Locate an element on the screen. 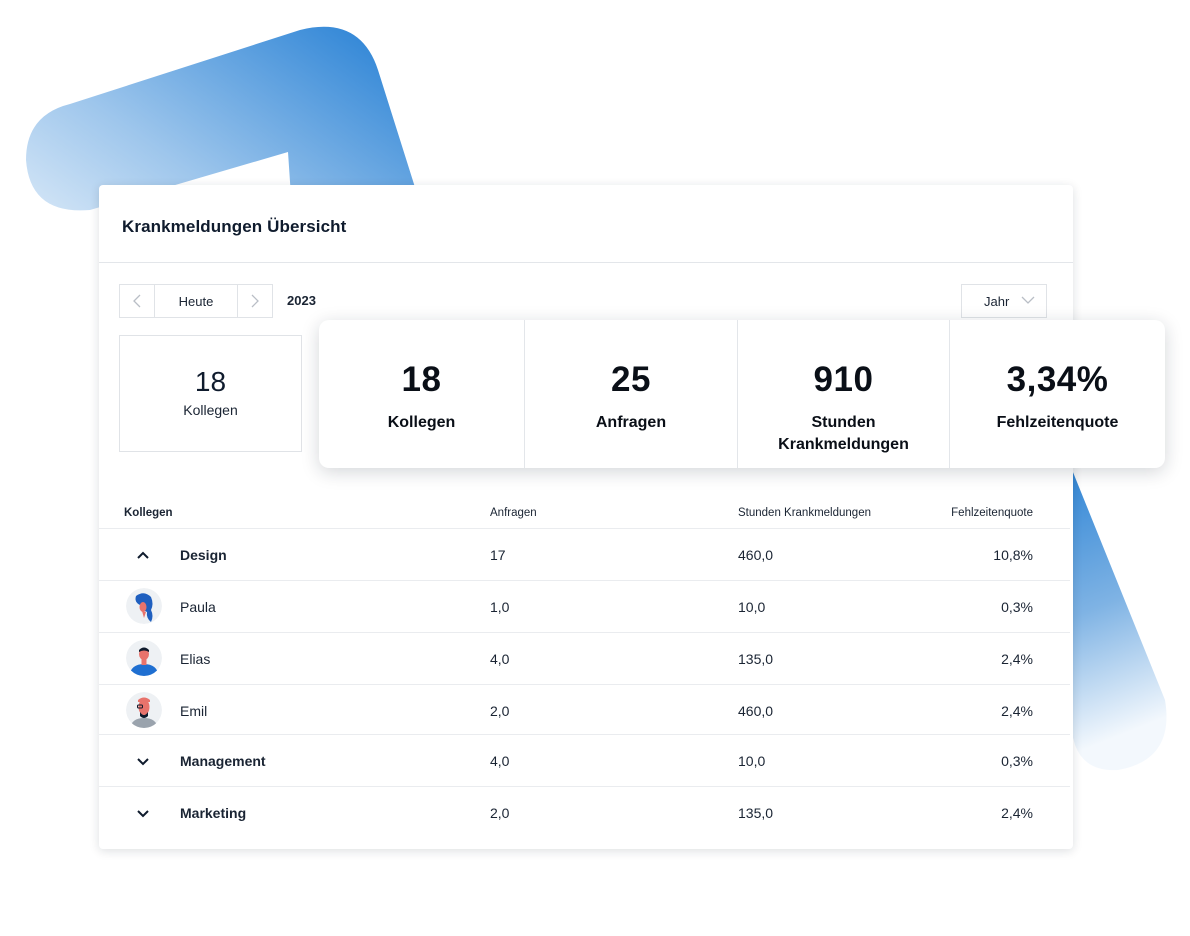  page-title: Krankmeldungen Übersicht is located at coordinates (234, 226).